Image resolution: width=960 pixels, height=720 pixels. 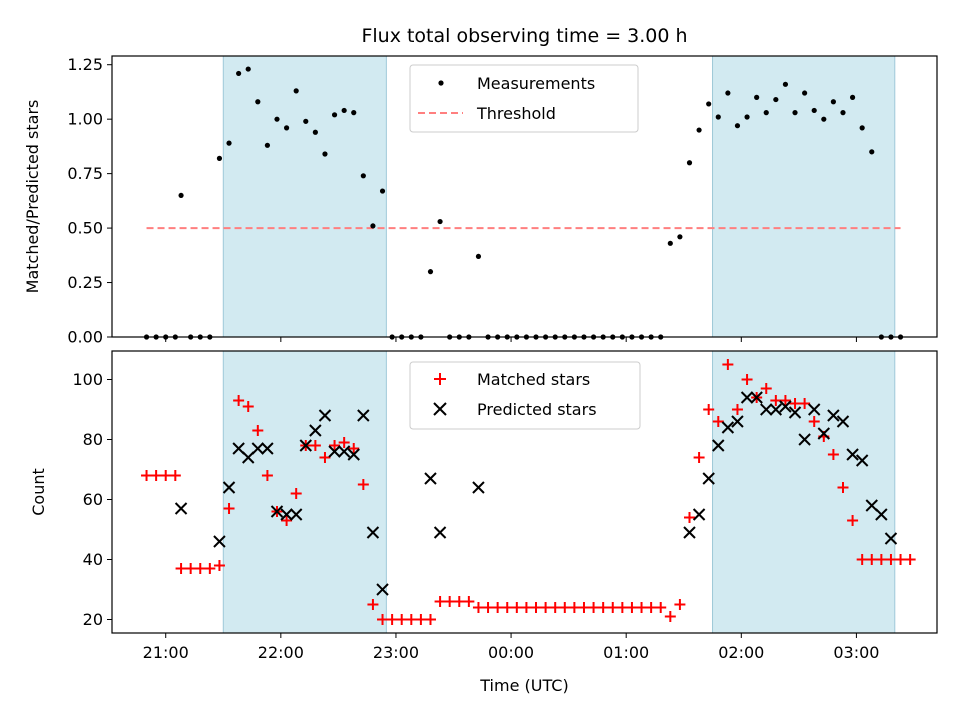 What do you see at coordinates (166, 652) in the screenshot?
I see `x-tick-label: 21:00` at bounding box center [166, 652].